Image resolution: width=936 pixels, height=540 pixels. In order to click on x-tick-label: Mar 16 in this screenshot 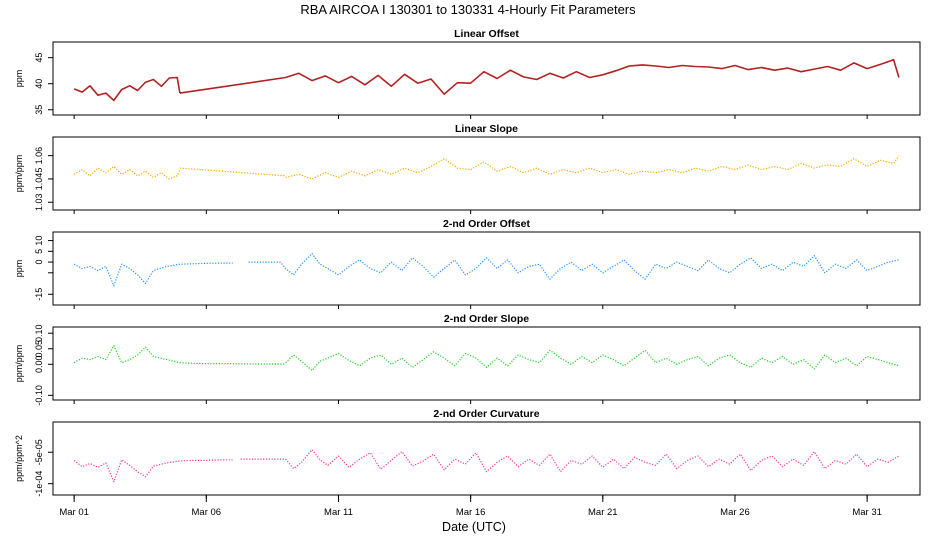, I will do `click(471, 512)`.